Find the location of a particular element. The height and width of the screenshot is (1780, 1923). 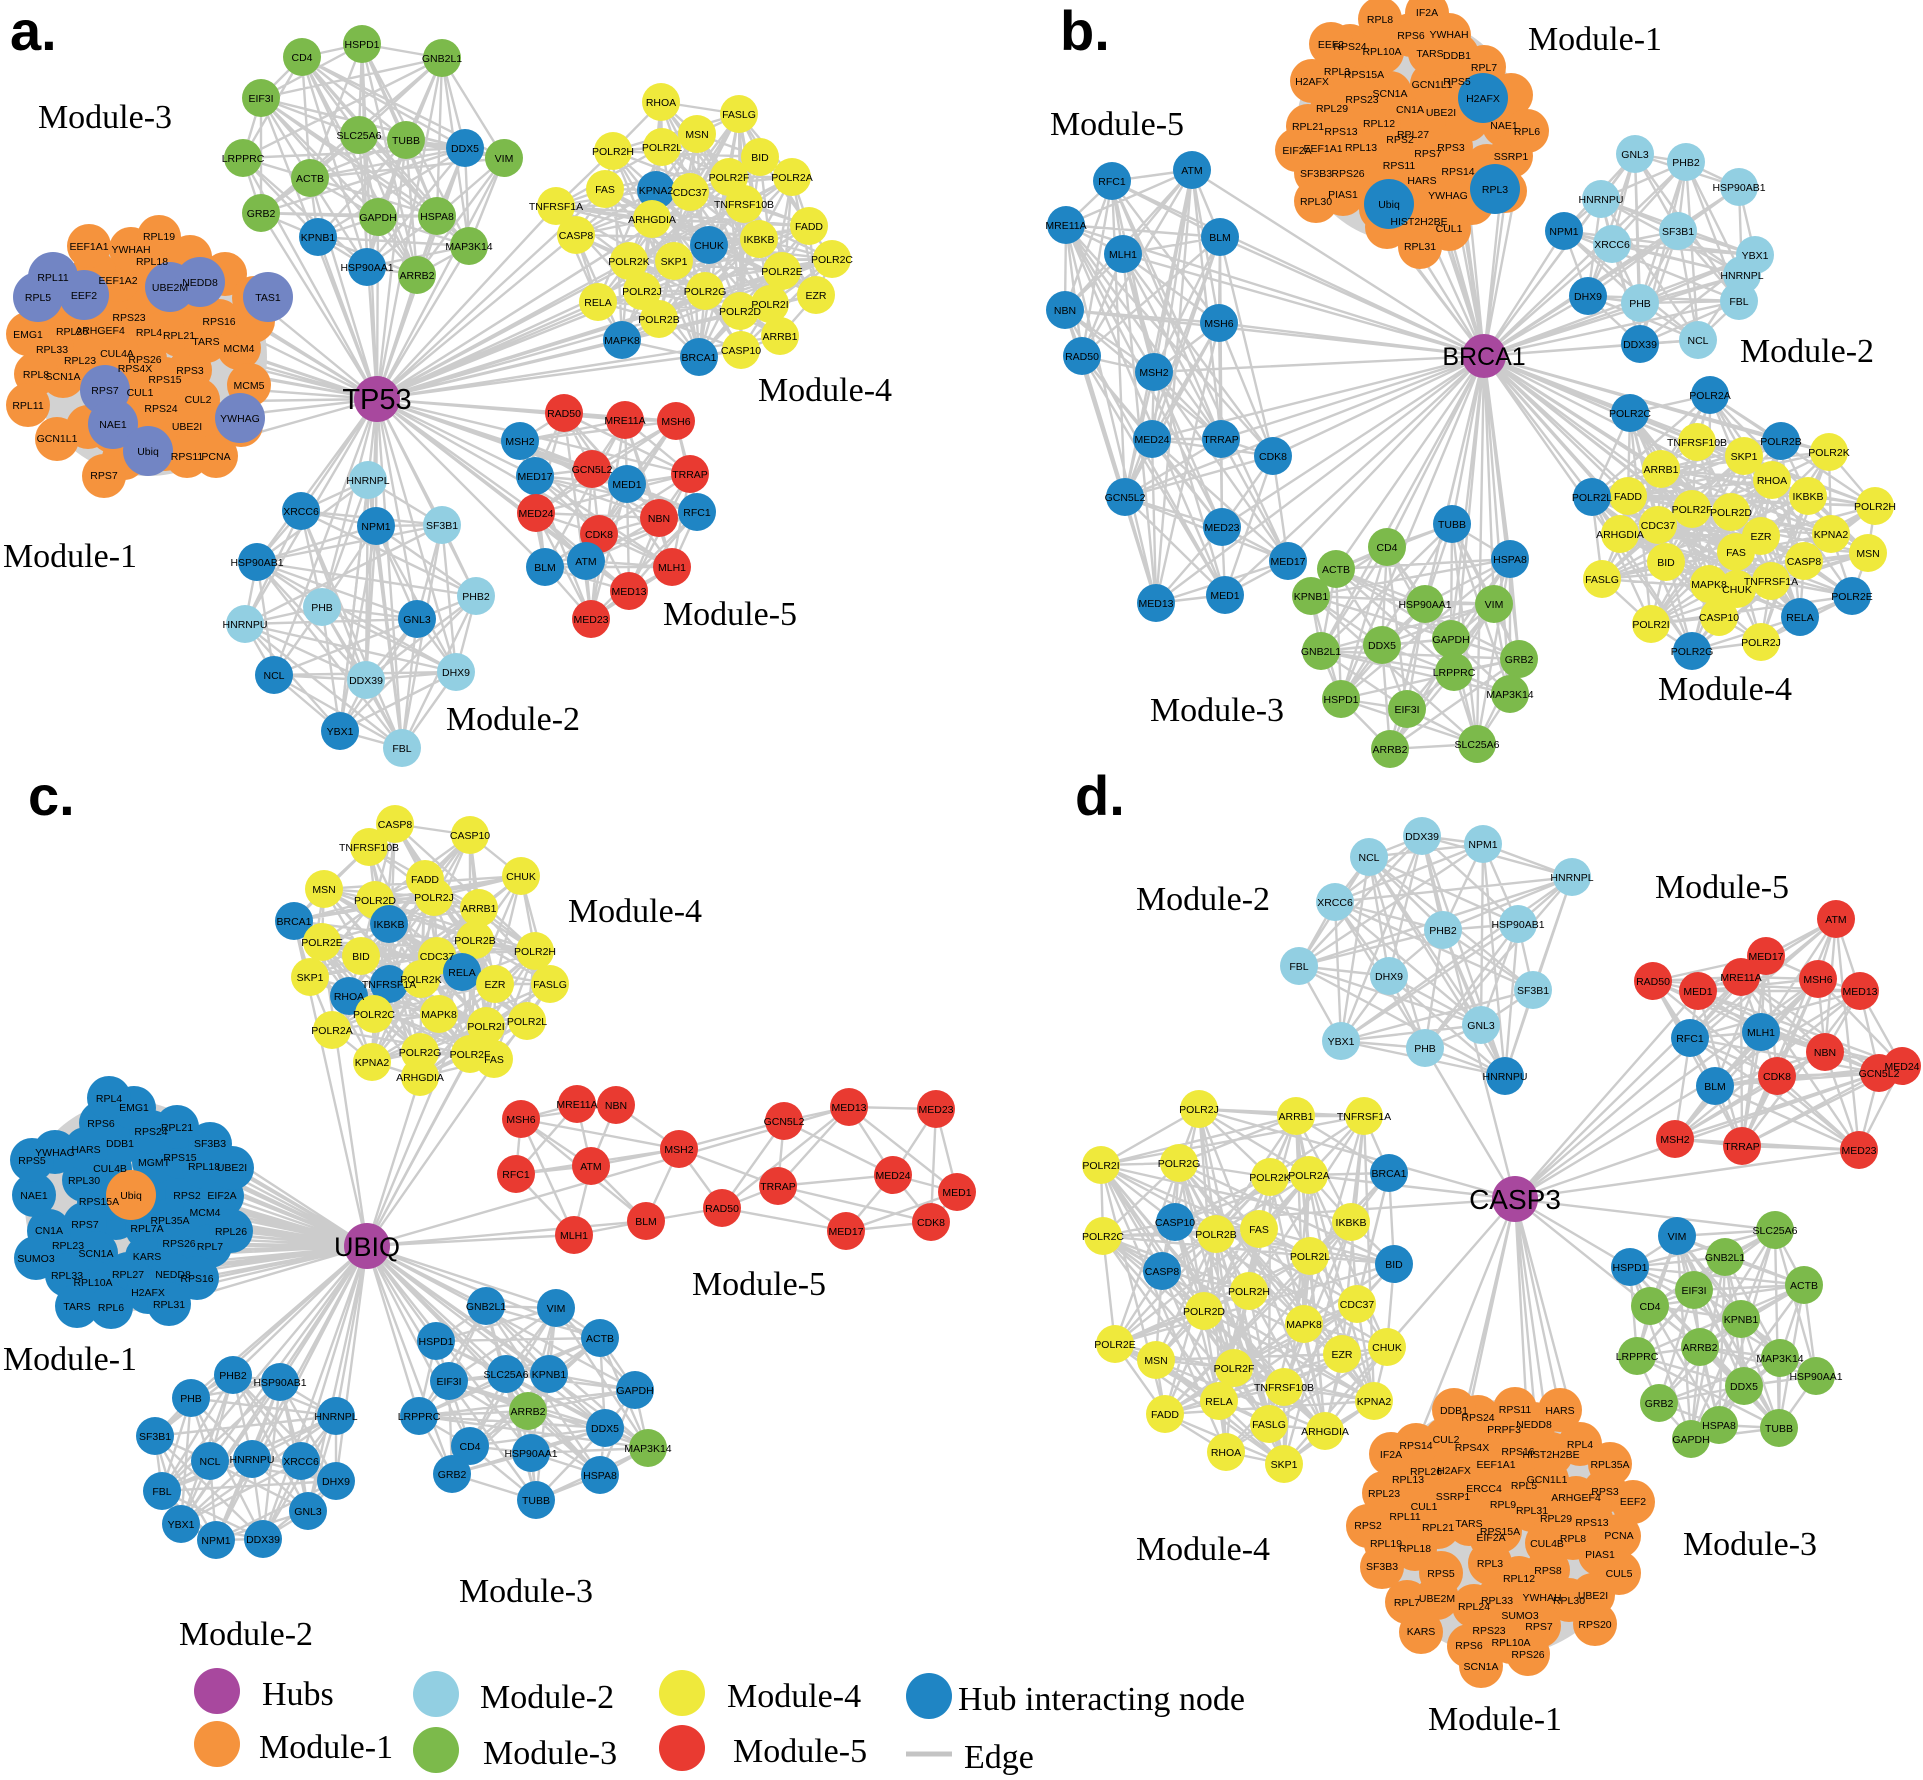

svg-text: Ubiq is located at coordinates (131, 1196).